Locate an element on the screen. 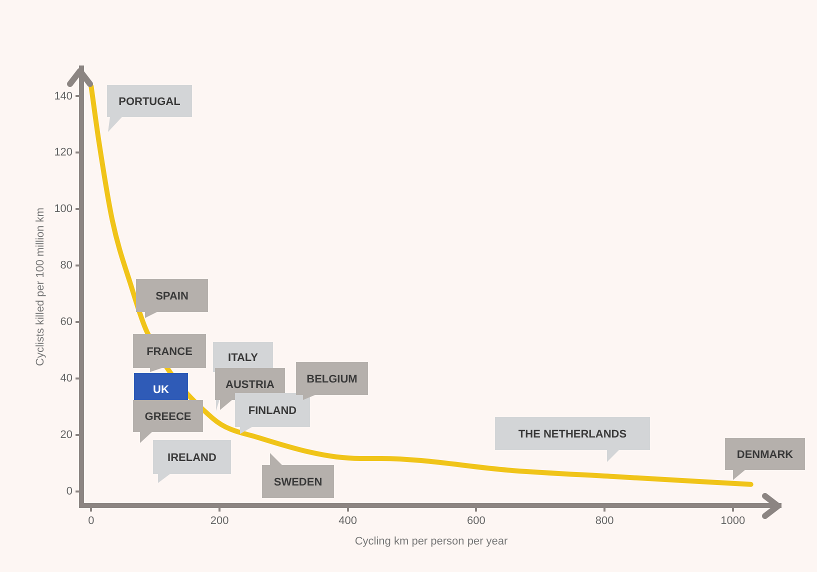 The image size is (817, 572). annotation: GREECE is located at coordinates (168, 417).